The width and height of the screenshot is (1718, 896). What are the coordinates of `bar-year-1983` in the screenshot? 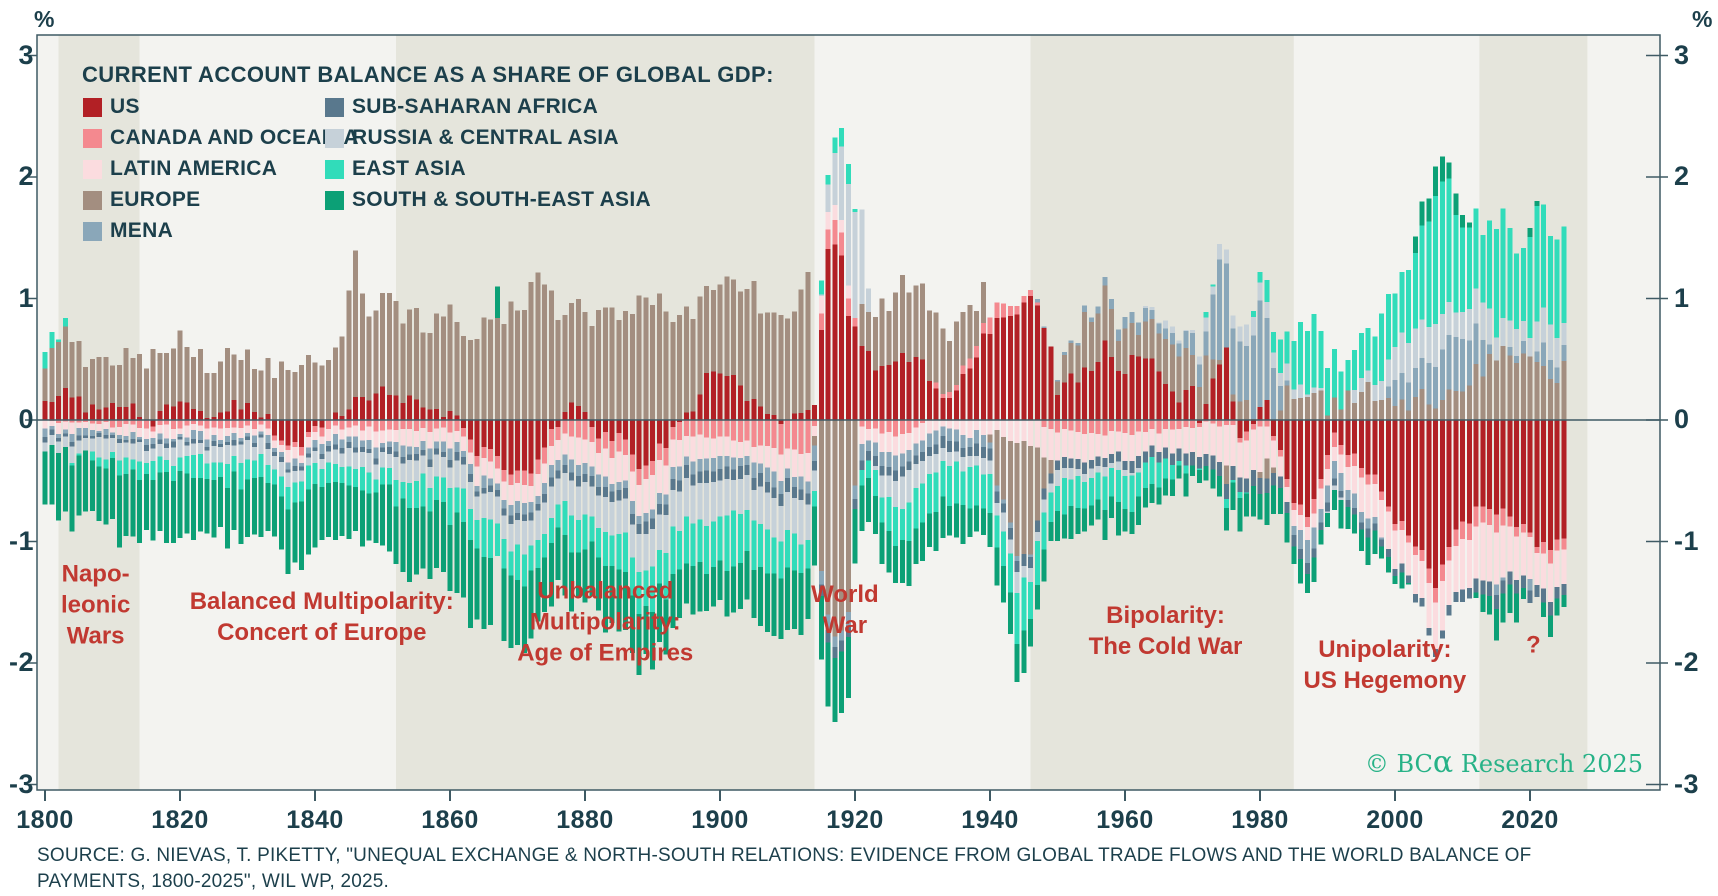 It's located at (1280, 426).